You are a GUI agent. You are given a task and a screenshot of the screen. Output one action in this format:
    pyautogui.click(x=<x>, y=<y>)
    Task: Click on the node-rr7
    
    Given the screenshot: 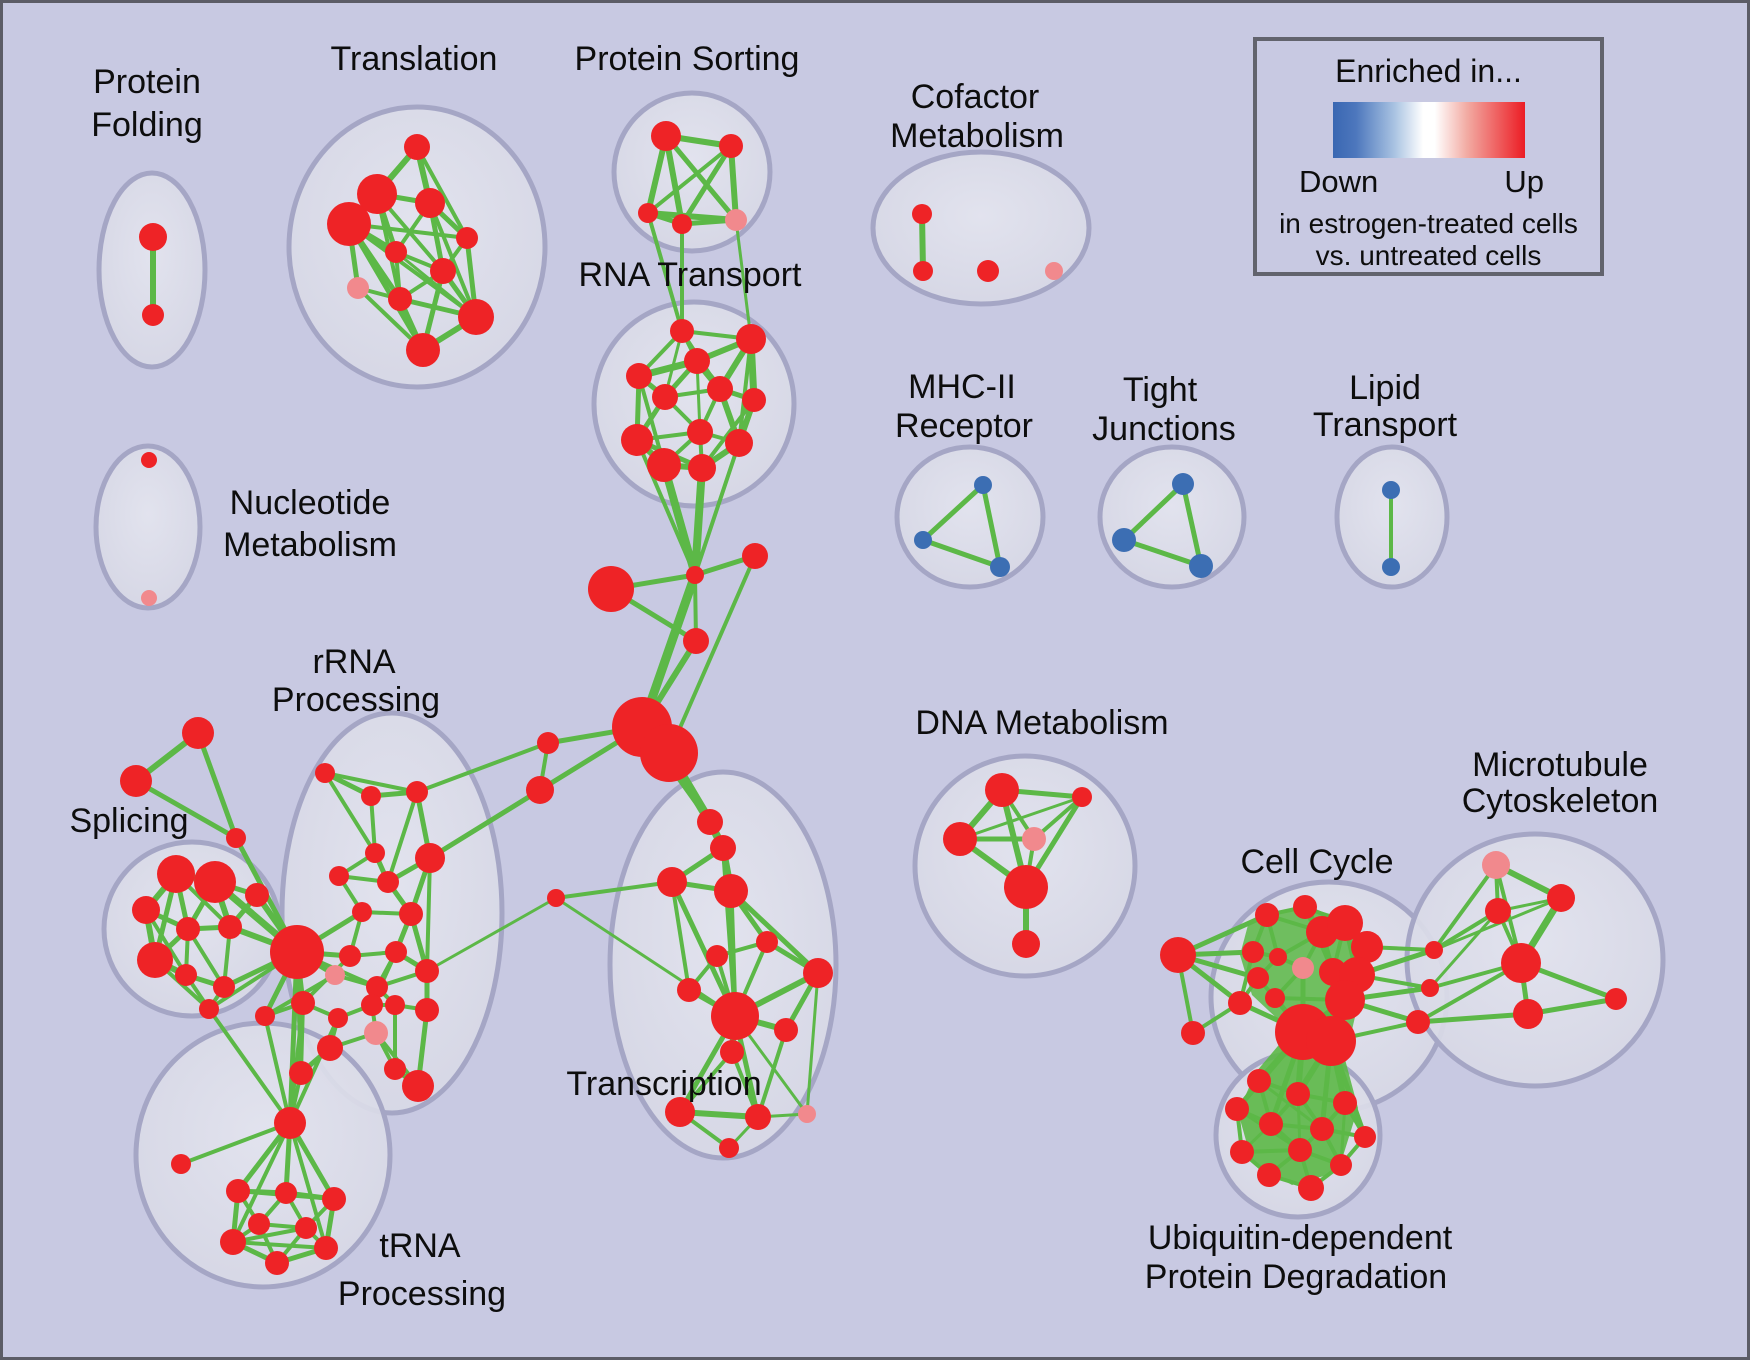 What is the action you would take?
    pyautogui.click(x=362, y=912)
    